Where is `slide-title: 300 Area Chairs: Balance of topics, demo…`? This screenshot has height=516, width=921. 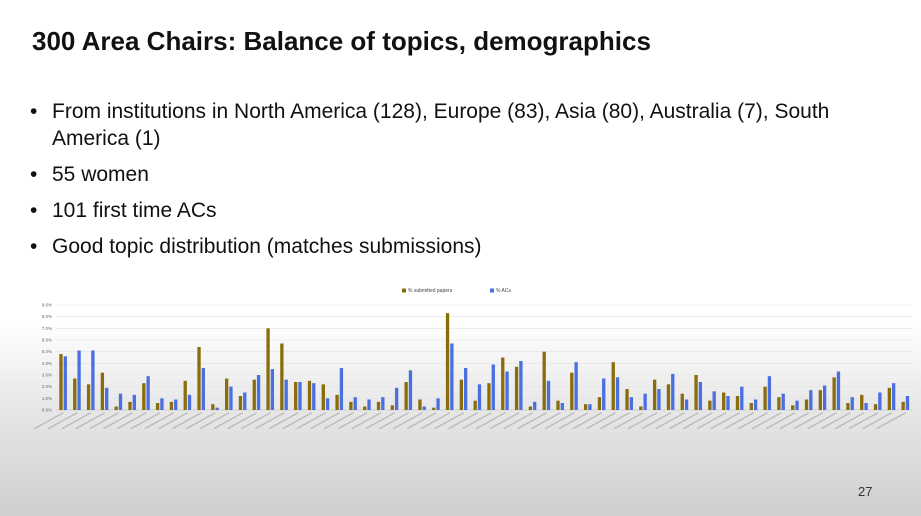
slide-title: 300 Area Chairs: Balance of topics, demo… is located at coordinates (341, 41).